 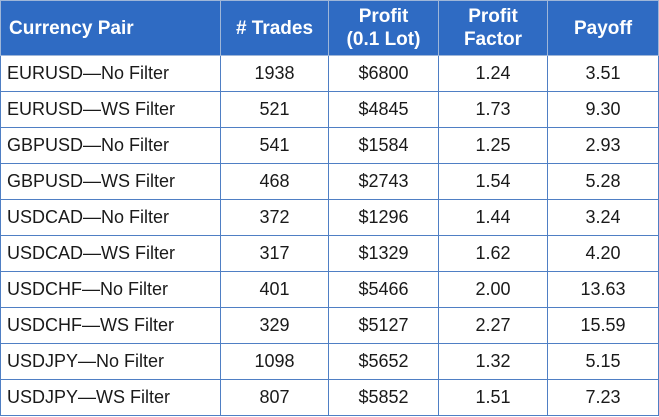 I want to click on cell-profit-factor: 1.44, so click(x=493, y=217).